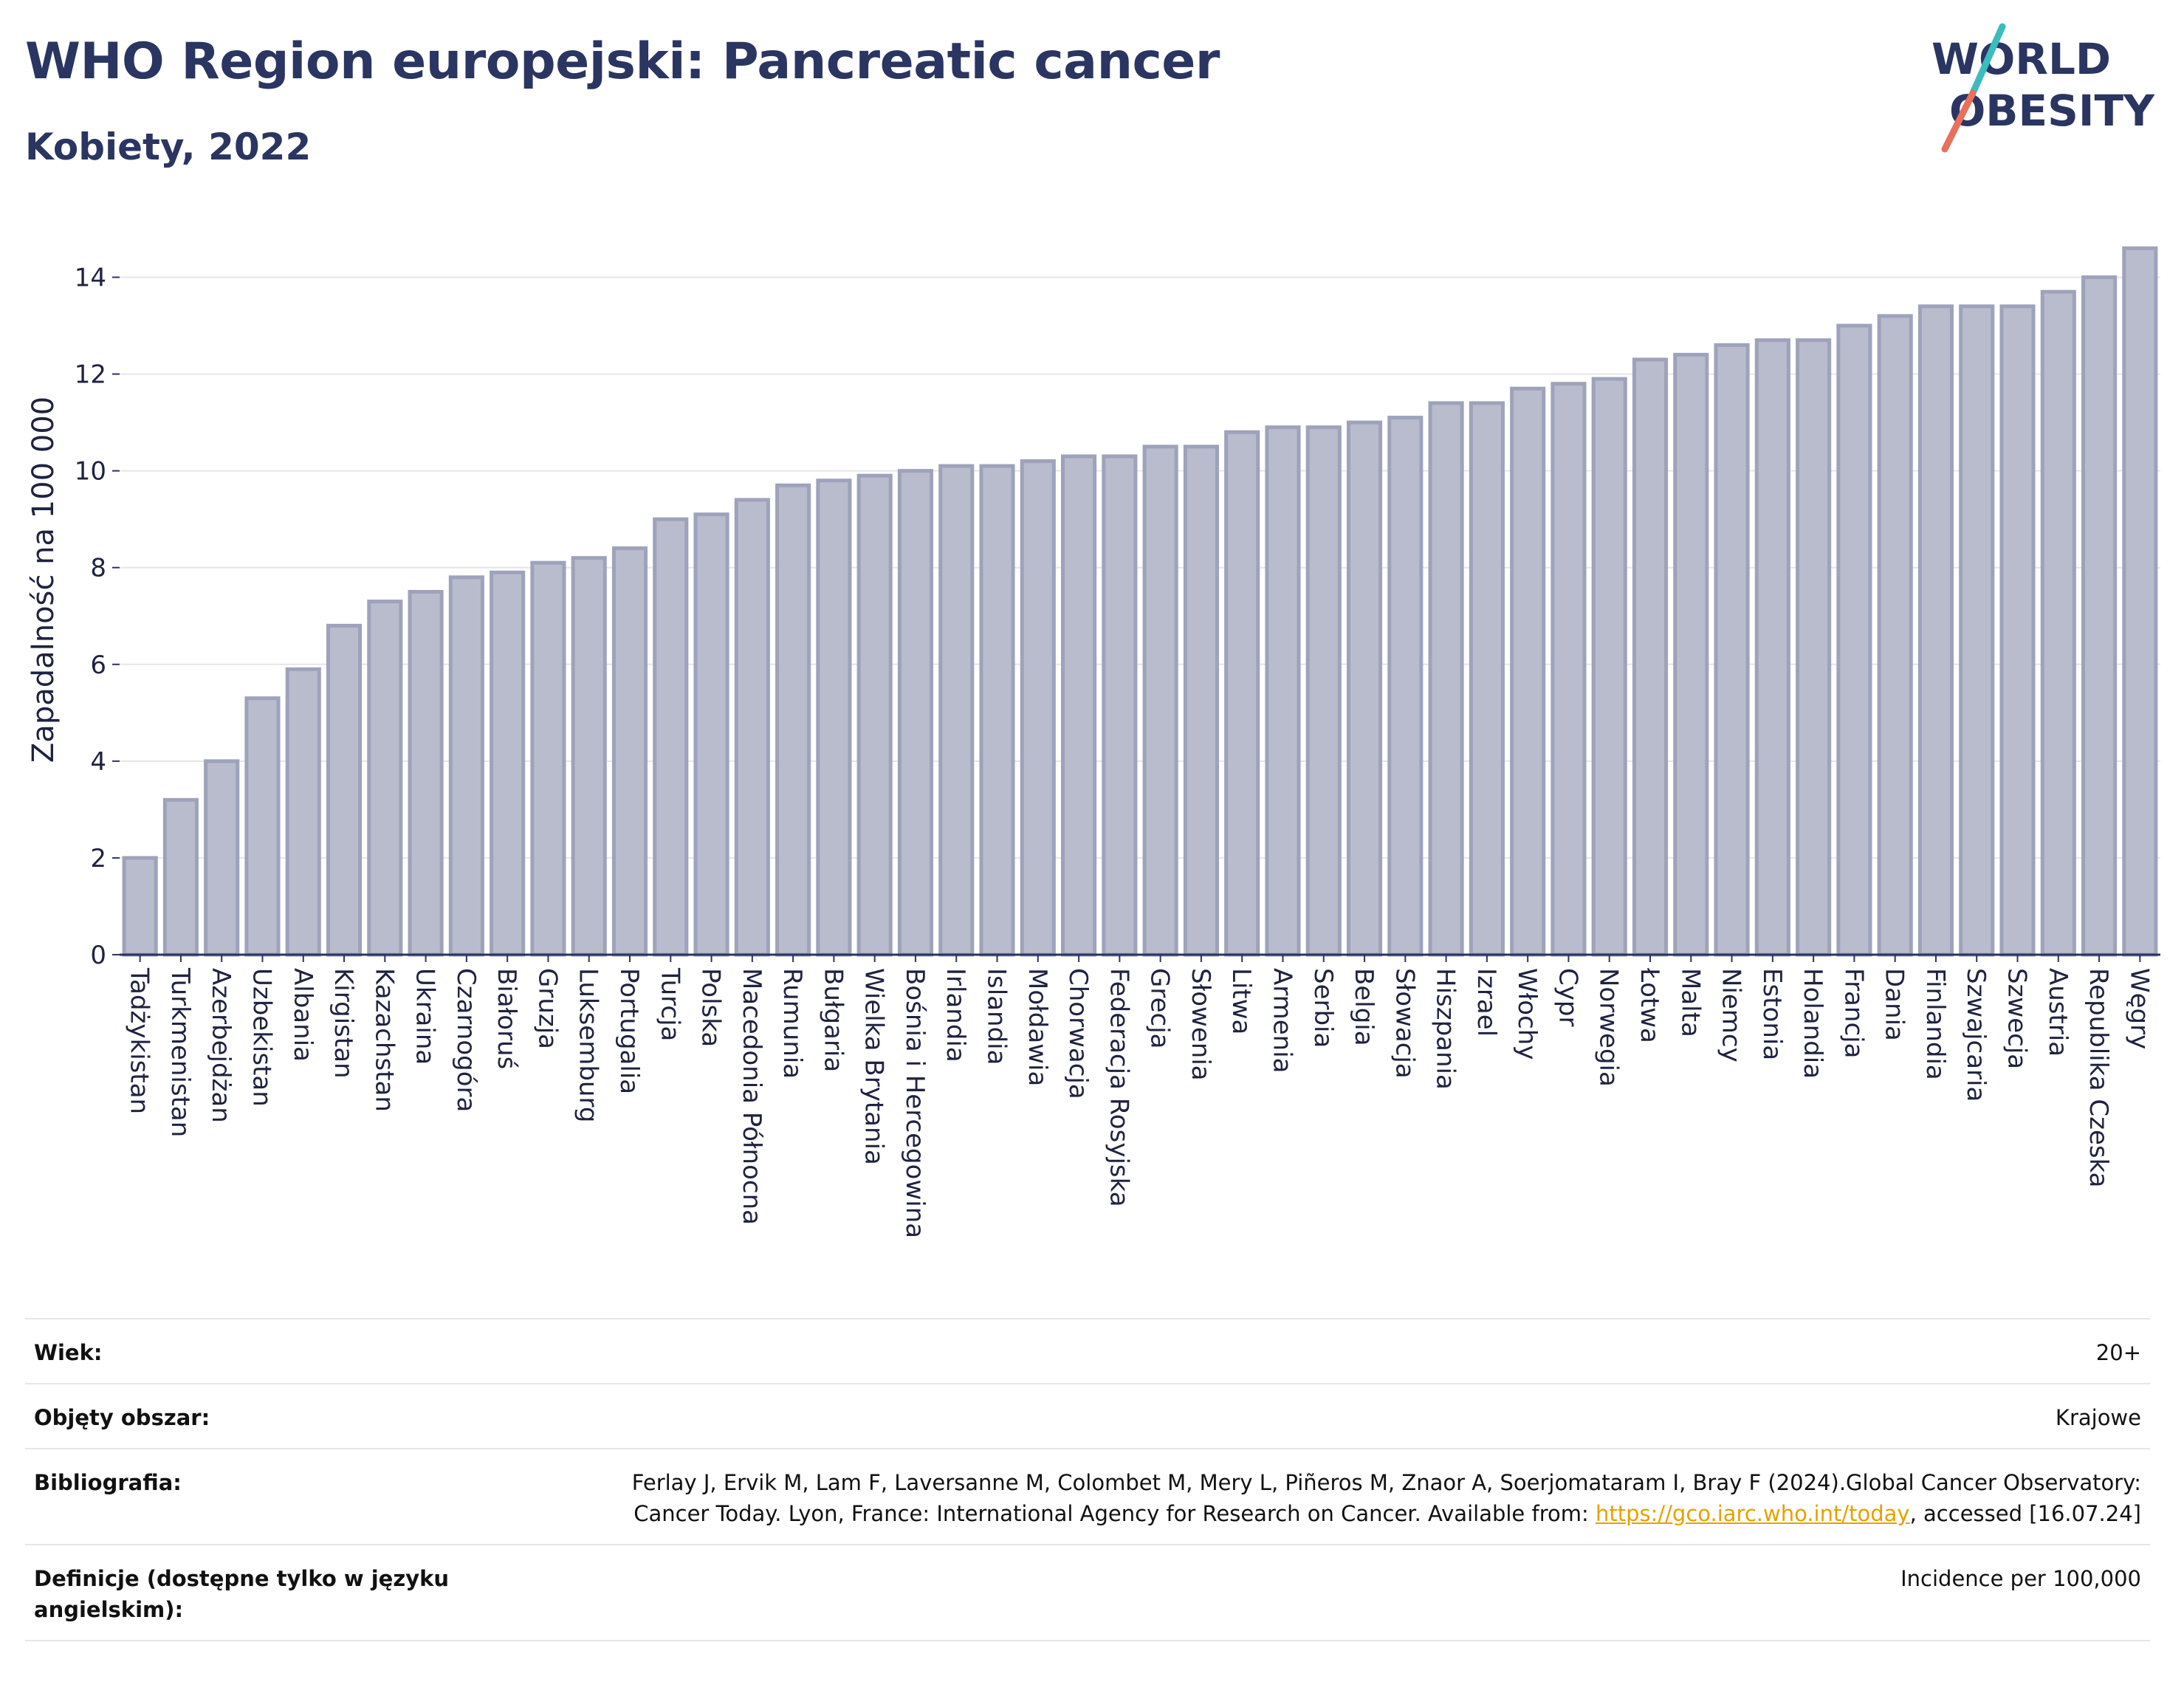  What do you see at coordinates (915, 1103) in the screenshot?
I see `x-tick-label: Bośnia i Hercegowina` at bounding box center [915, 1103].